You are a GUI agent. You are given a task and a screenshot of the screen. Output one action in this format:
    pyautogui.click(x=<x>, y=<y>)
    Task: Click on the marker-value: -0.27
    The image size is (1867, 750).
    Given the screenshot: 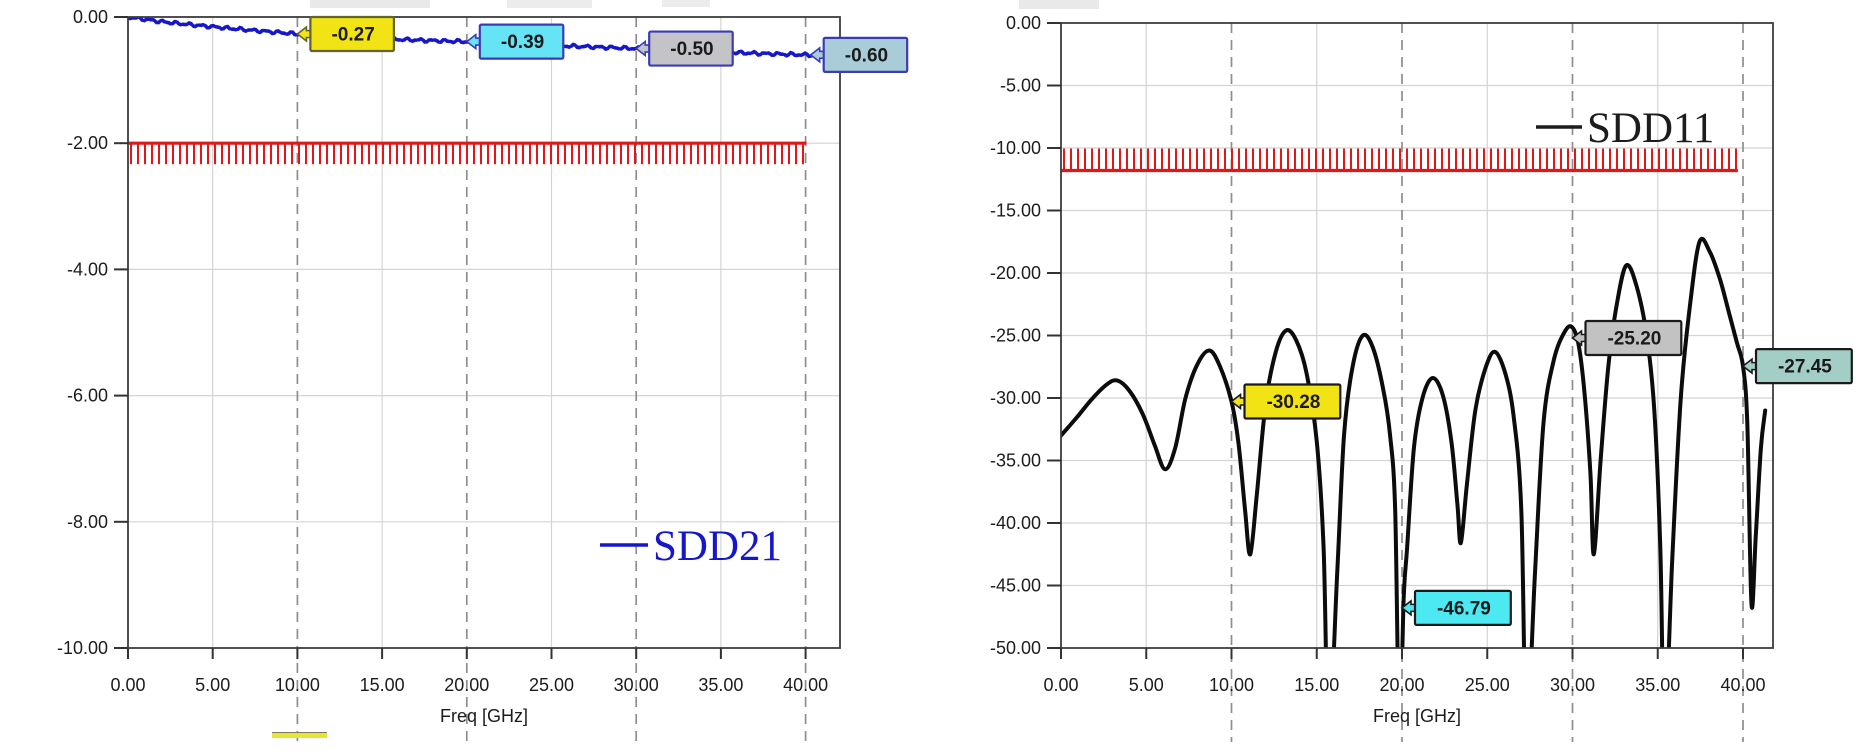 What is the action you would take?
    pyautogui.click(x=352, y=35)
    